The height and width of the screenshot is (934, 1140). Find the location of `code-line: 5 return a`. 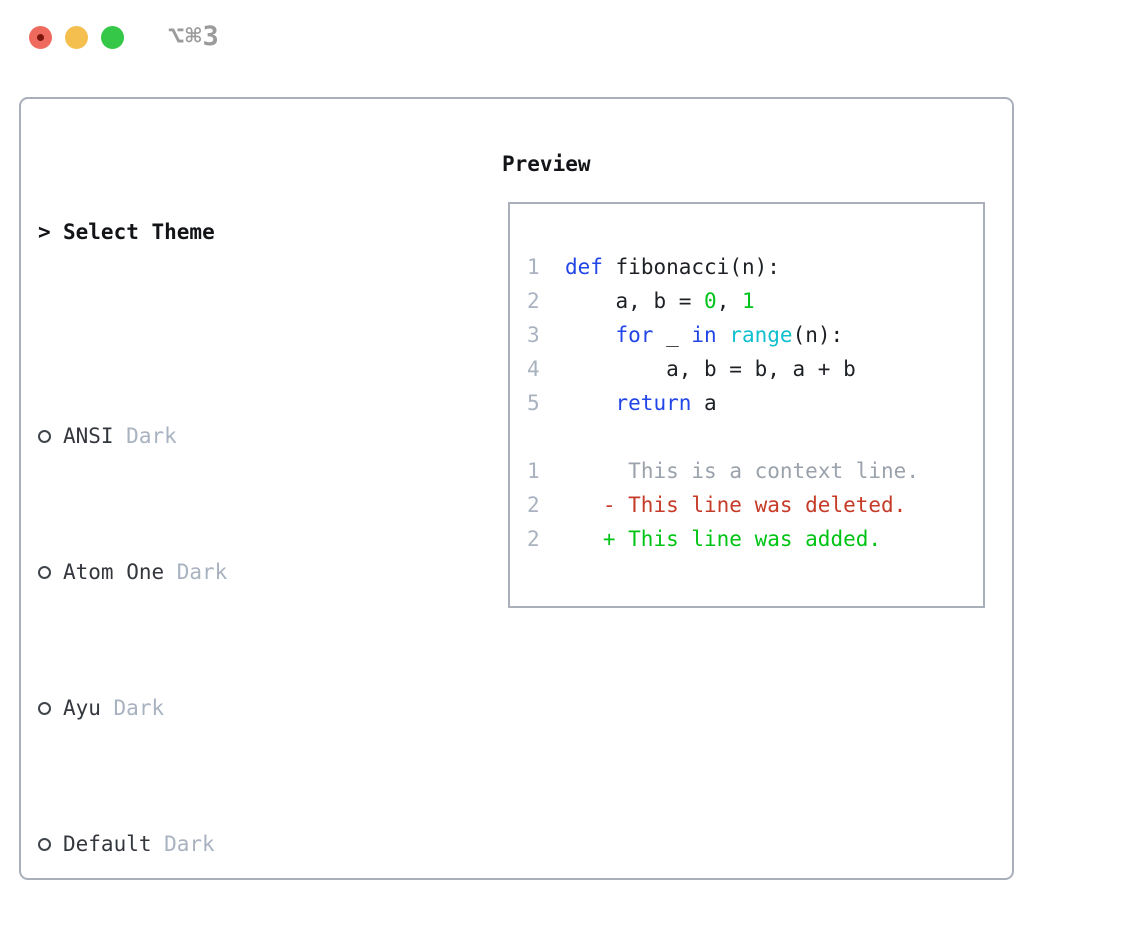

code-line: 5 return a is located at coordinates (723, 403).